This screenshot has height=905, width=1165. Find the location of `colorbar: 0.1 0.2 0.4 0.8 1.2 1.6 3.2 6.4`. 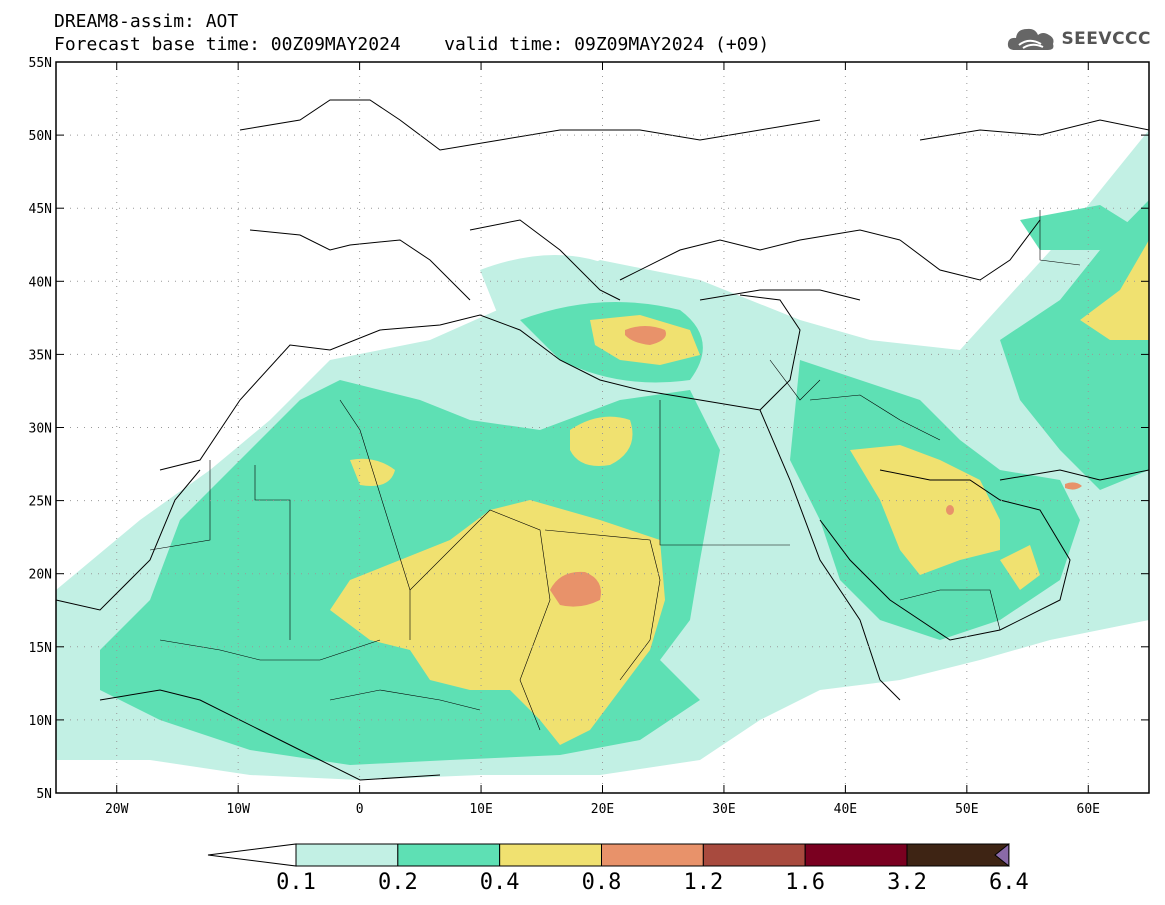

colorbar: 0.1 0.2 0.4 0.8 1.2 1.6 3.2 6.4 is located at coordinates (618, 868).